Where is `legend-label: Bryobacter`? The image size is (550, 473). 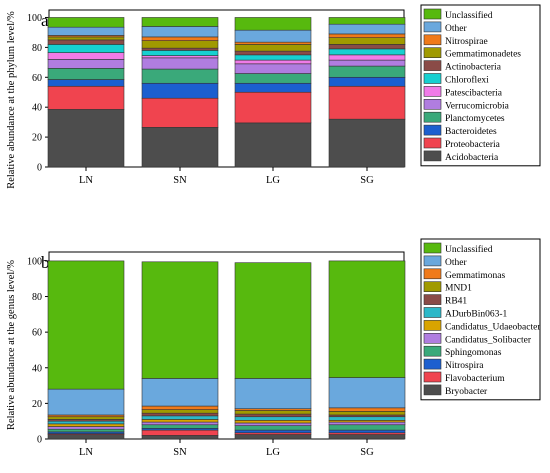 legend-label: Bryobacter is located at coordinates (466, 392).